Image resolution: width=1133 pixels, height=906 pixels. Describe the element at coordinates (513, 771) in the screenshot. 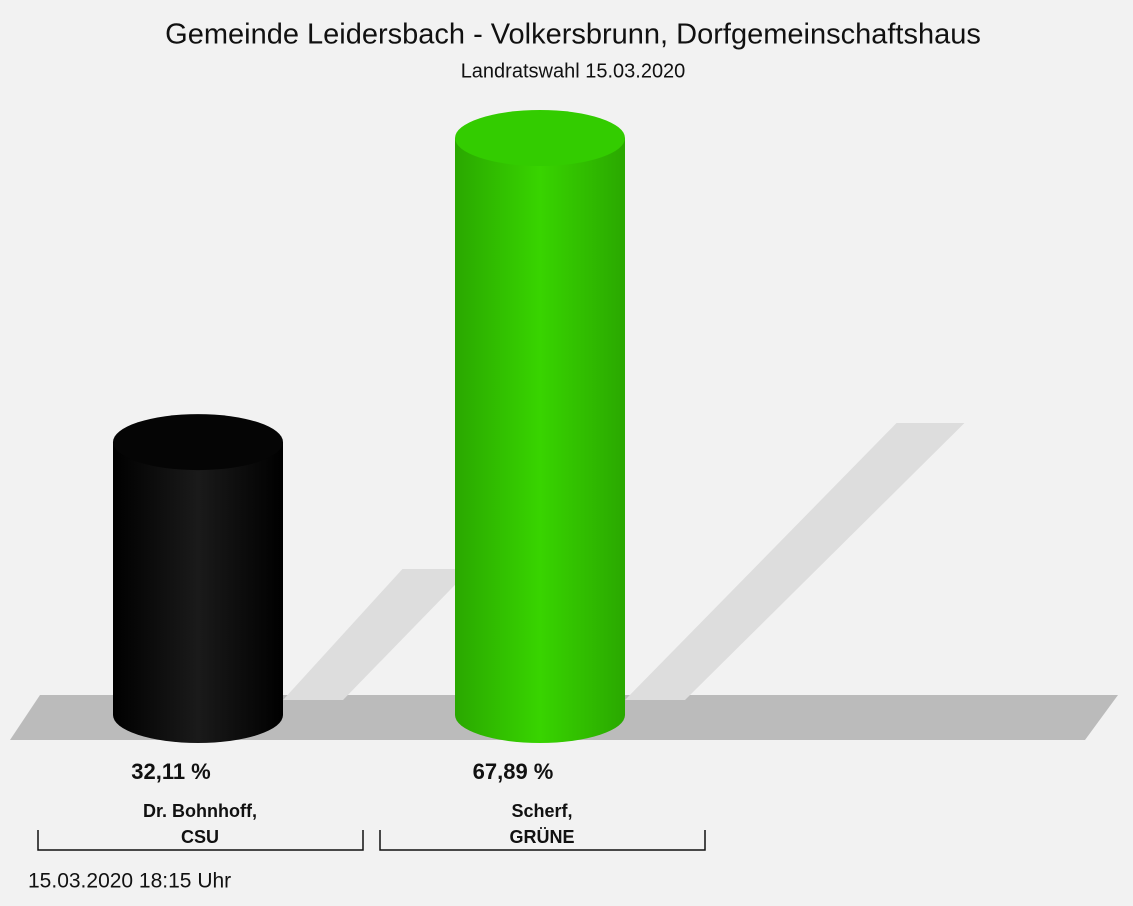

I see `value-label: 67,89 %` at that location.